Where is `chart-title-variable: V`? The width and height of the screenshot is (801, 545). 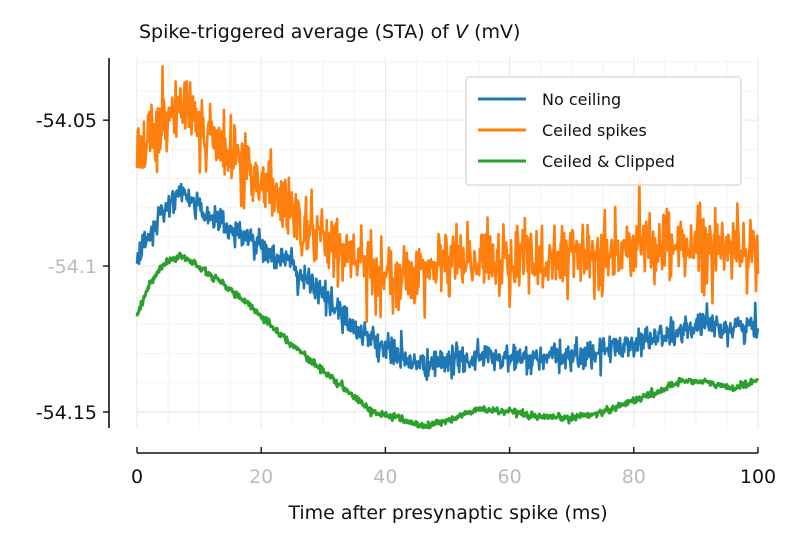 chart-title-variable: V is located at coordinates (462, 32).